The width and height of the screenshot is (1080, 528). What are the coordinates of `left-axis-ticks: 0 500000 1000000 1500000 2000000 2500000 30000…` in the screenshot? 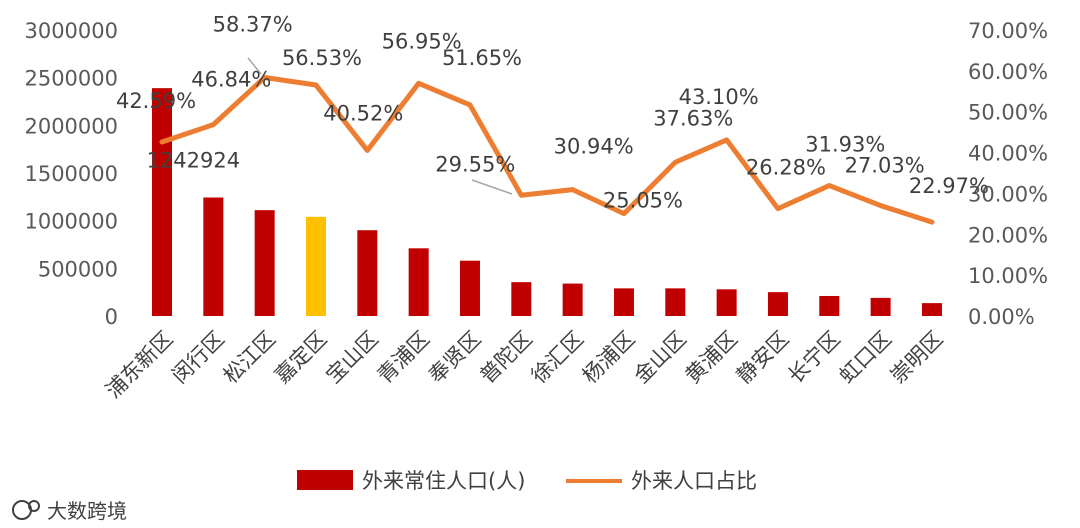 It's located at (71, 174).